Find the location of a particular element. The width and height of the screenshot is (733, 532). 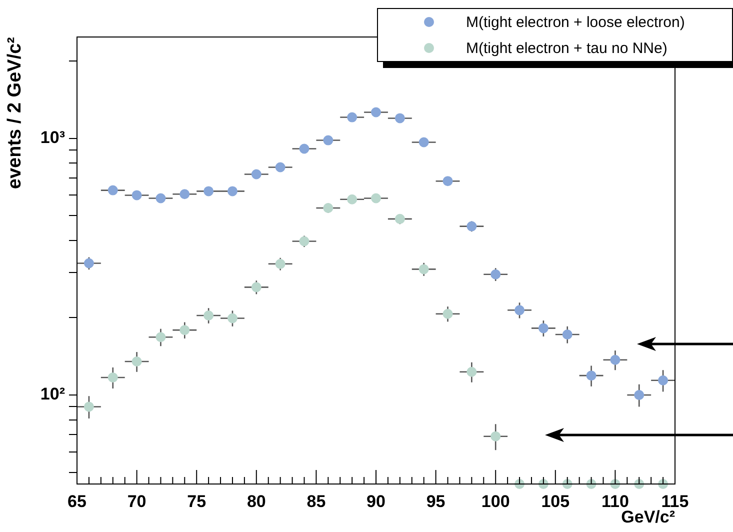

legend-label: M(tight electron + tau no NNe) is located at coordinates (567, 48).